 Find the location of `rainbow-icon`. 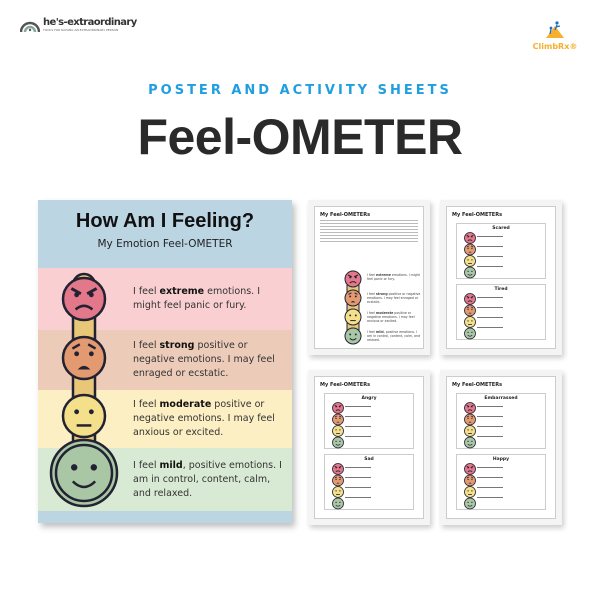

rainbow-icon is located at coordinates (30, 26).